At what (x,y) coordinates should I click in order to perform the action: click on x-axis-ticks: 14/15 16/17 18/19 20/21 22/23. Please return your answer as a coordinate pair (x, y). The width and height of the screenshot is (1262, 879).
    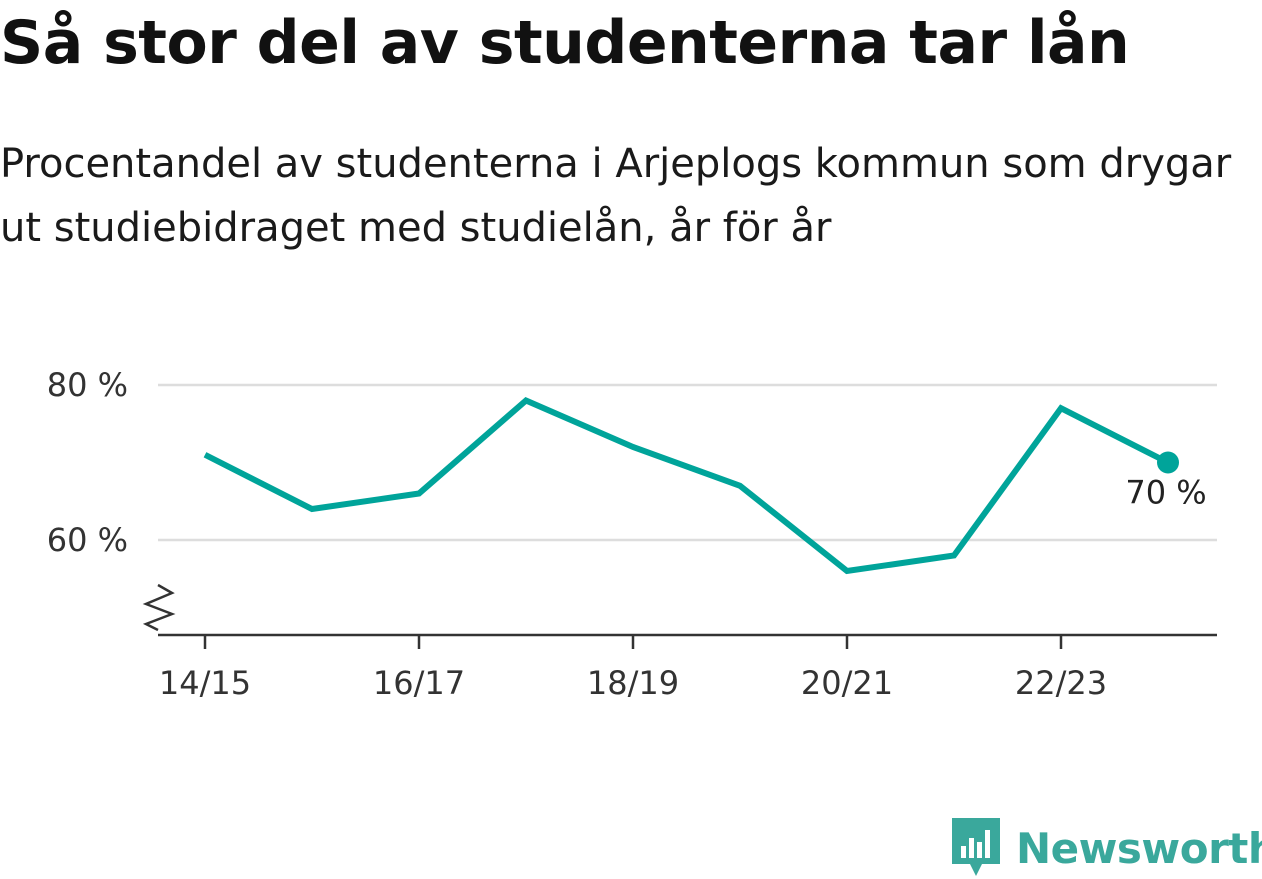
    Looking at the image, I should click on (633, 668).